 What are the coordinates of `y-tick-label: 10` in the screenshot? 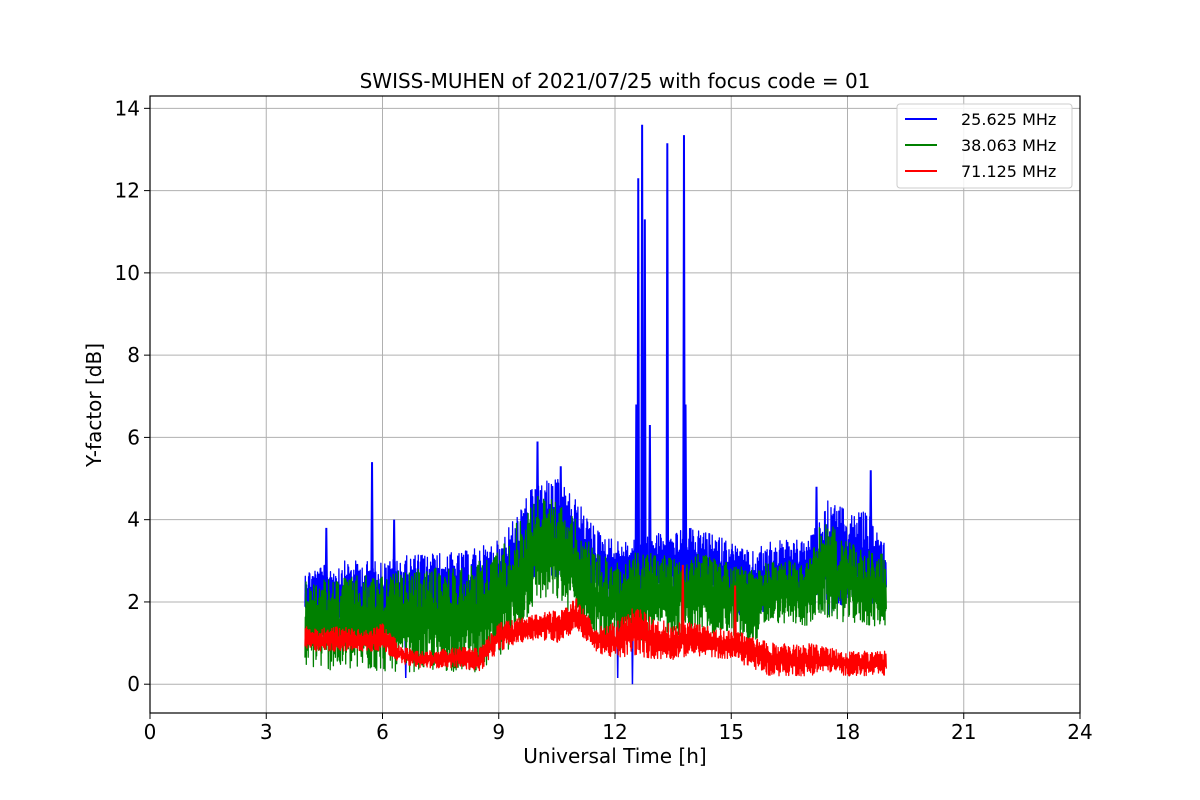 It's located at (127, 273).